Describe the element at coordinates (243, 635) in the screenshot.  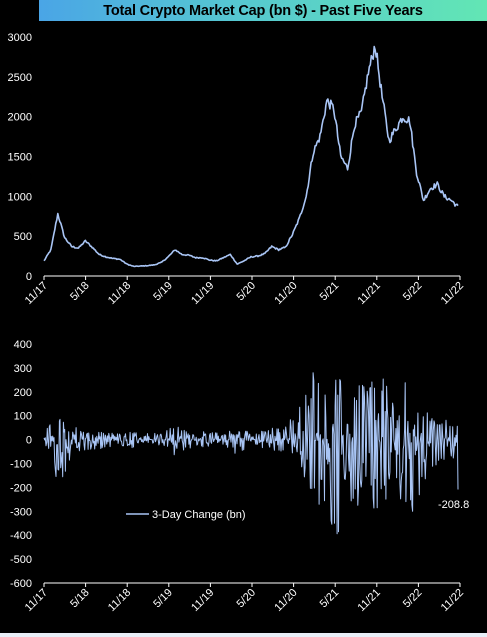
I see `bottom-border` at that location.